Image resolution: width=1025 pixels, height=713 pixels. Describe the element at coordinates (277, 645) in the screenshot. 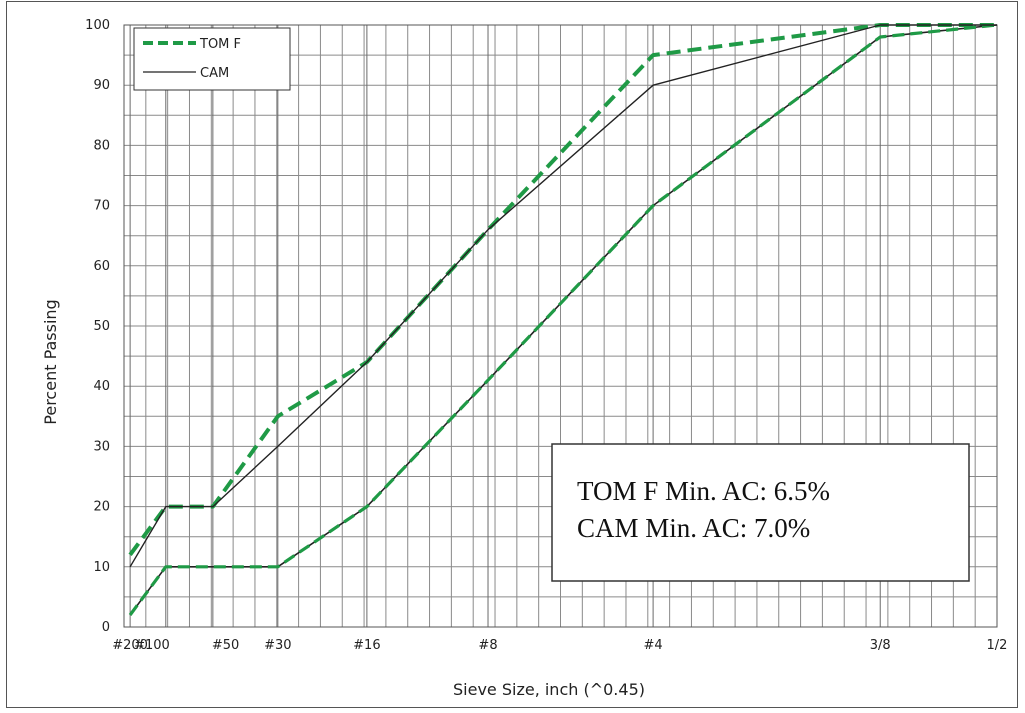

I see `x-tick-label: #30` at that location.